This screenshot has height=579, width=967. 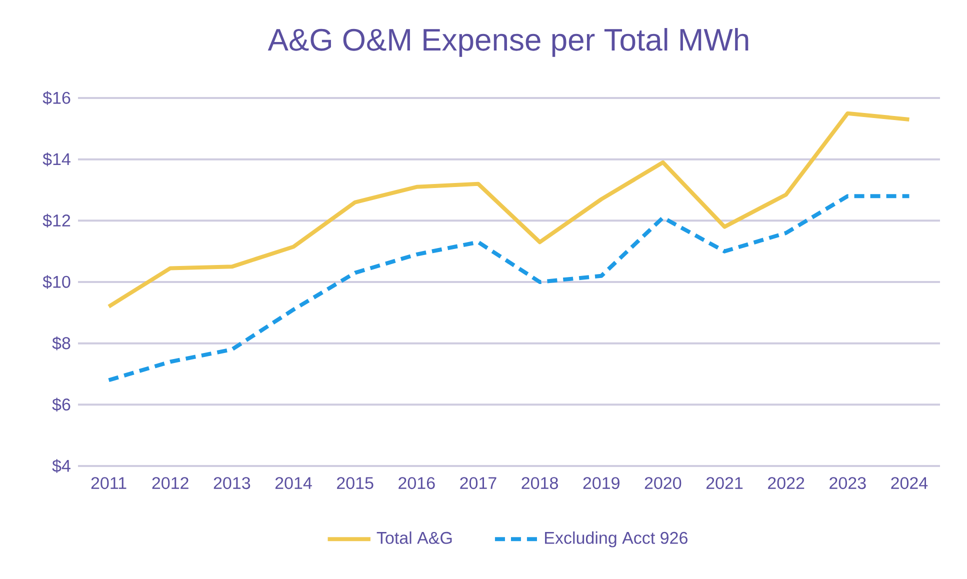 I want to click on chart-title: A&G O&M Expense per Total MWh, so click(x=508, y=42).